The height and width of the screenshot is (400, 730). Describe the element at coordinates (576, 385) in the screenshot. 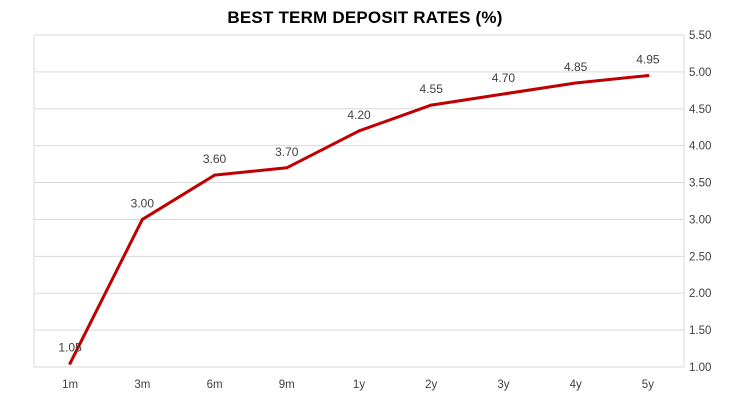

I see `x-tick-label: 4y` at that location.